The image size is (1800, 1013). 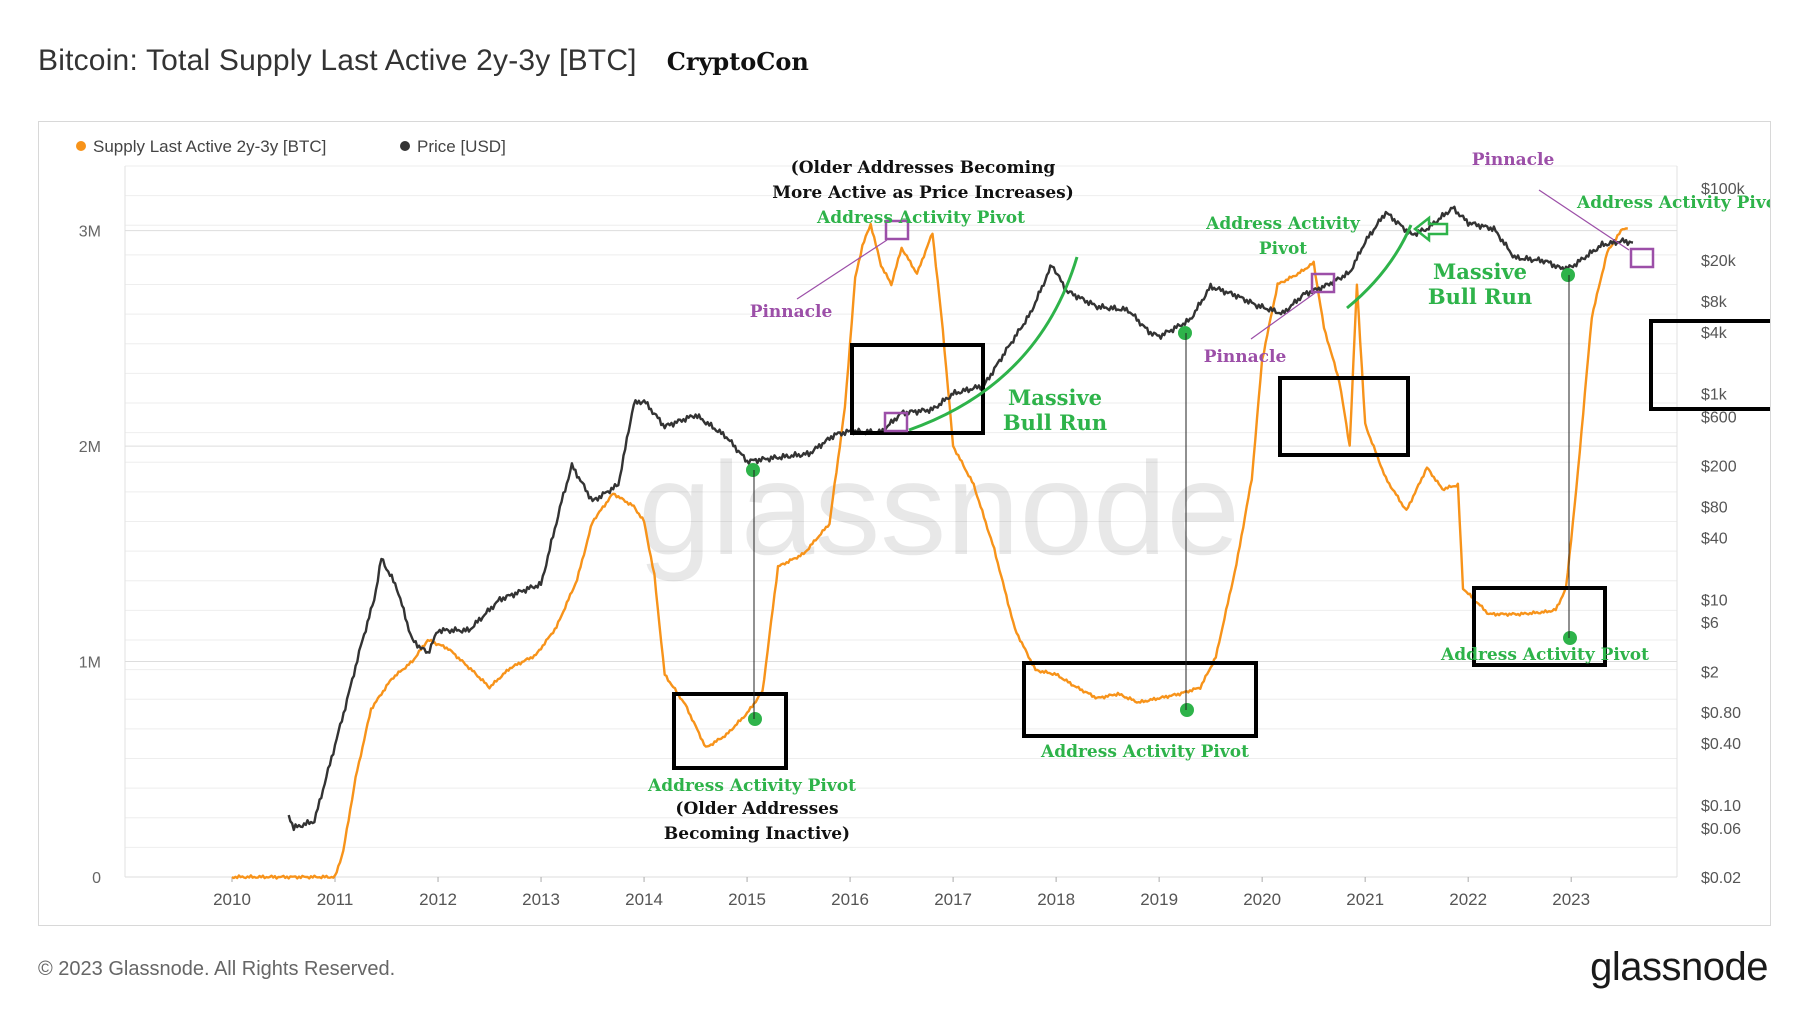 What do you see at coordinates (1719, 467) in the screenshot?
I see `y-right-tick-label: $200` at bounding box center [1719, 467].